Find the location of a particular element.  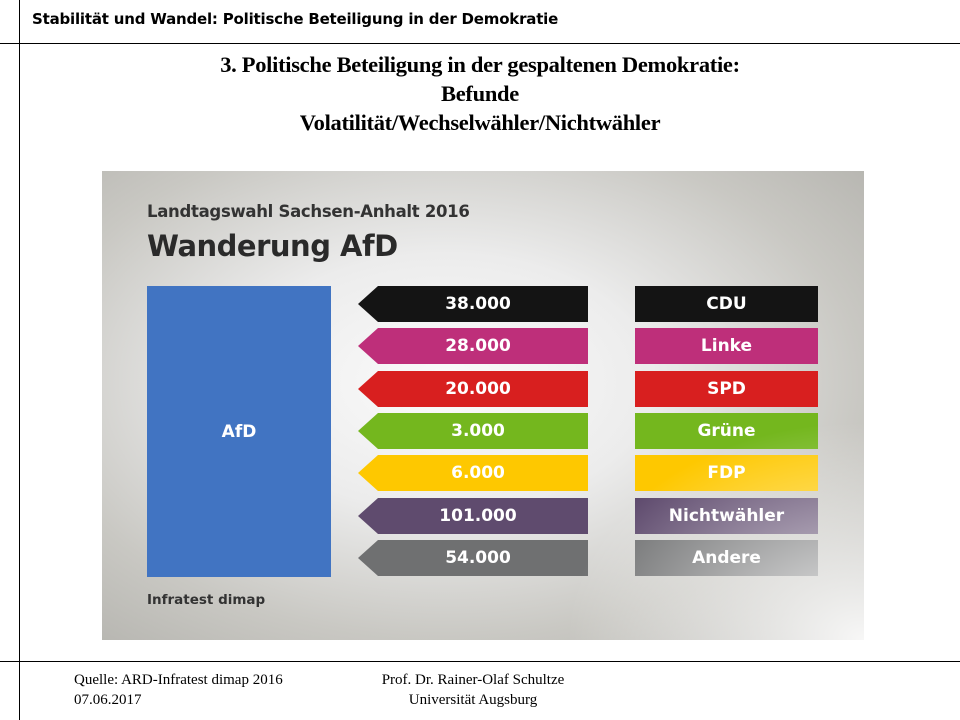

left-border-line is located at coordinates (19, 360).